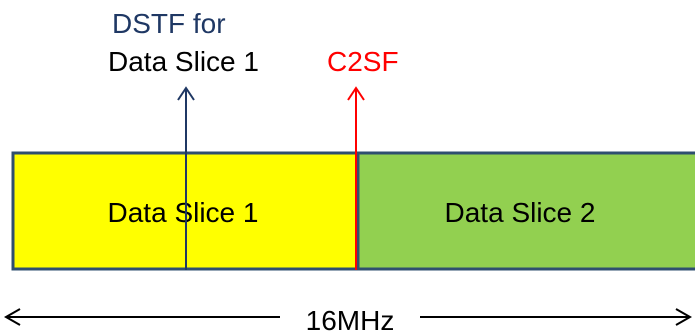  What do you see at coordinates (169, 23) in the screenshot?
I see `dstf-label-line1: DSTF for` at bounding box center [169, 23].